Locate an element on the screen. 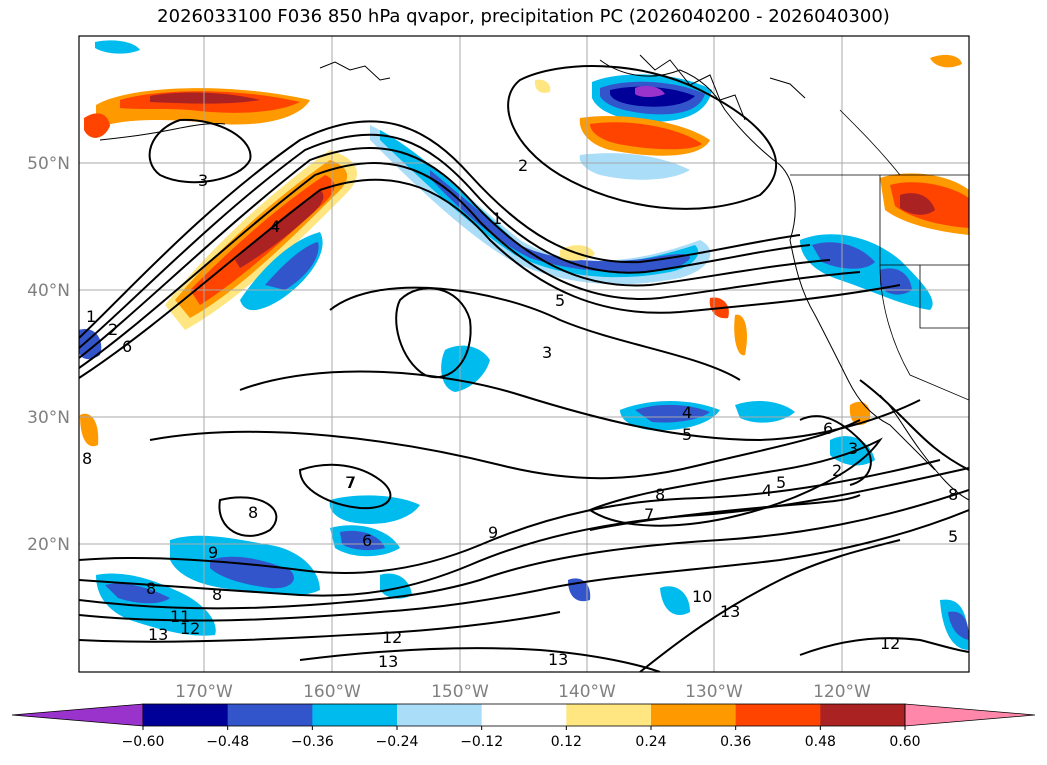 The height and width of the screenshot is (765, 1047). colorbar-tick-label: 0.60 is located at coordinates (904, 742).